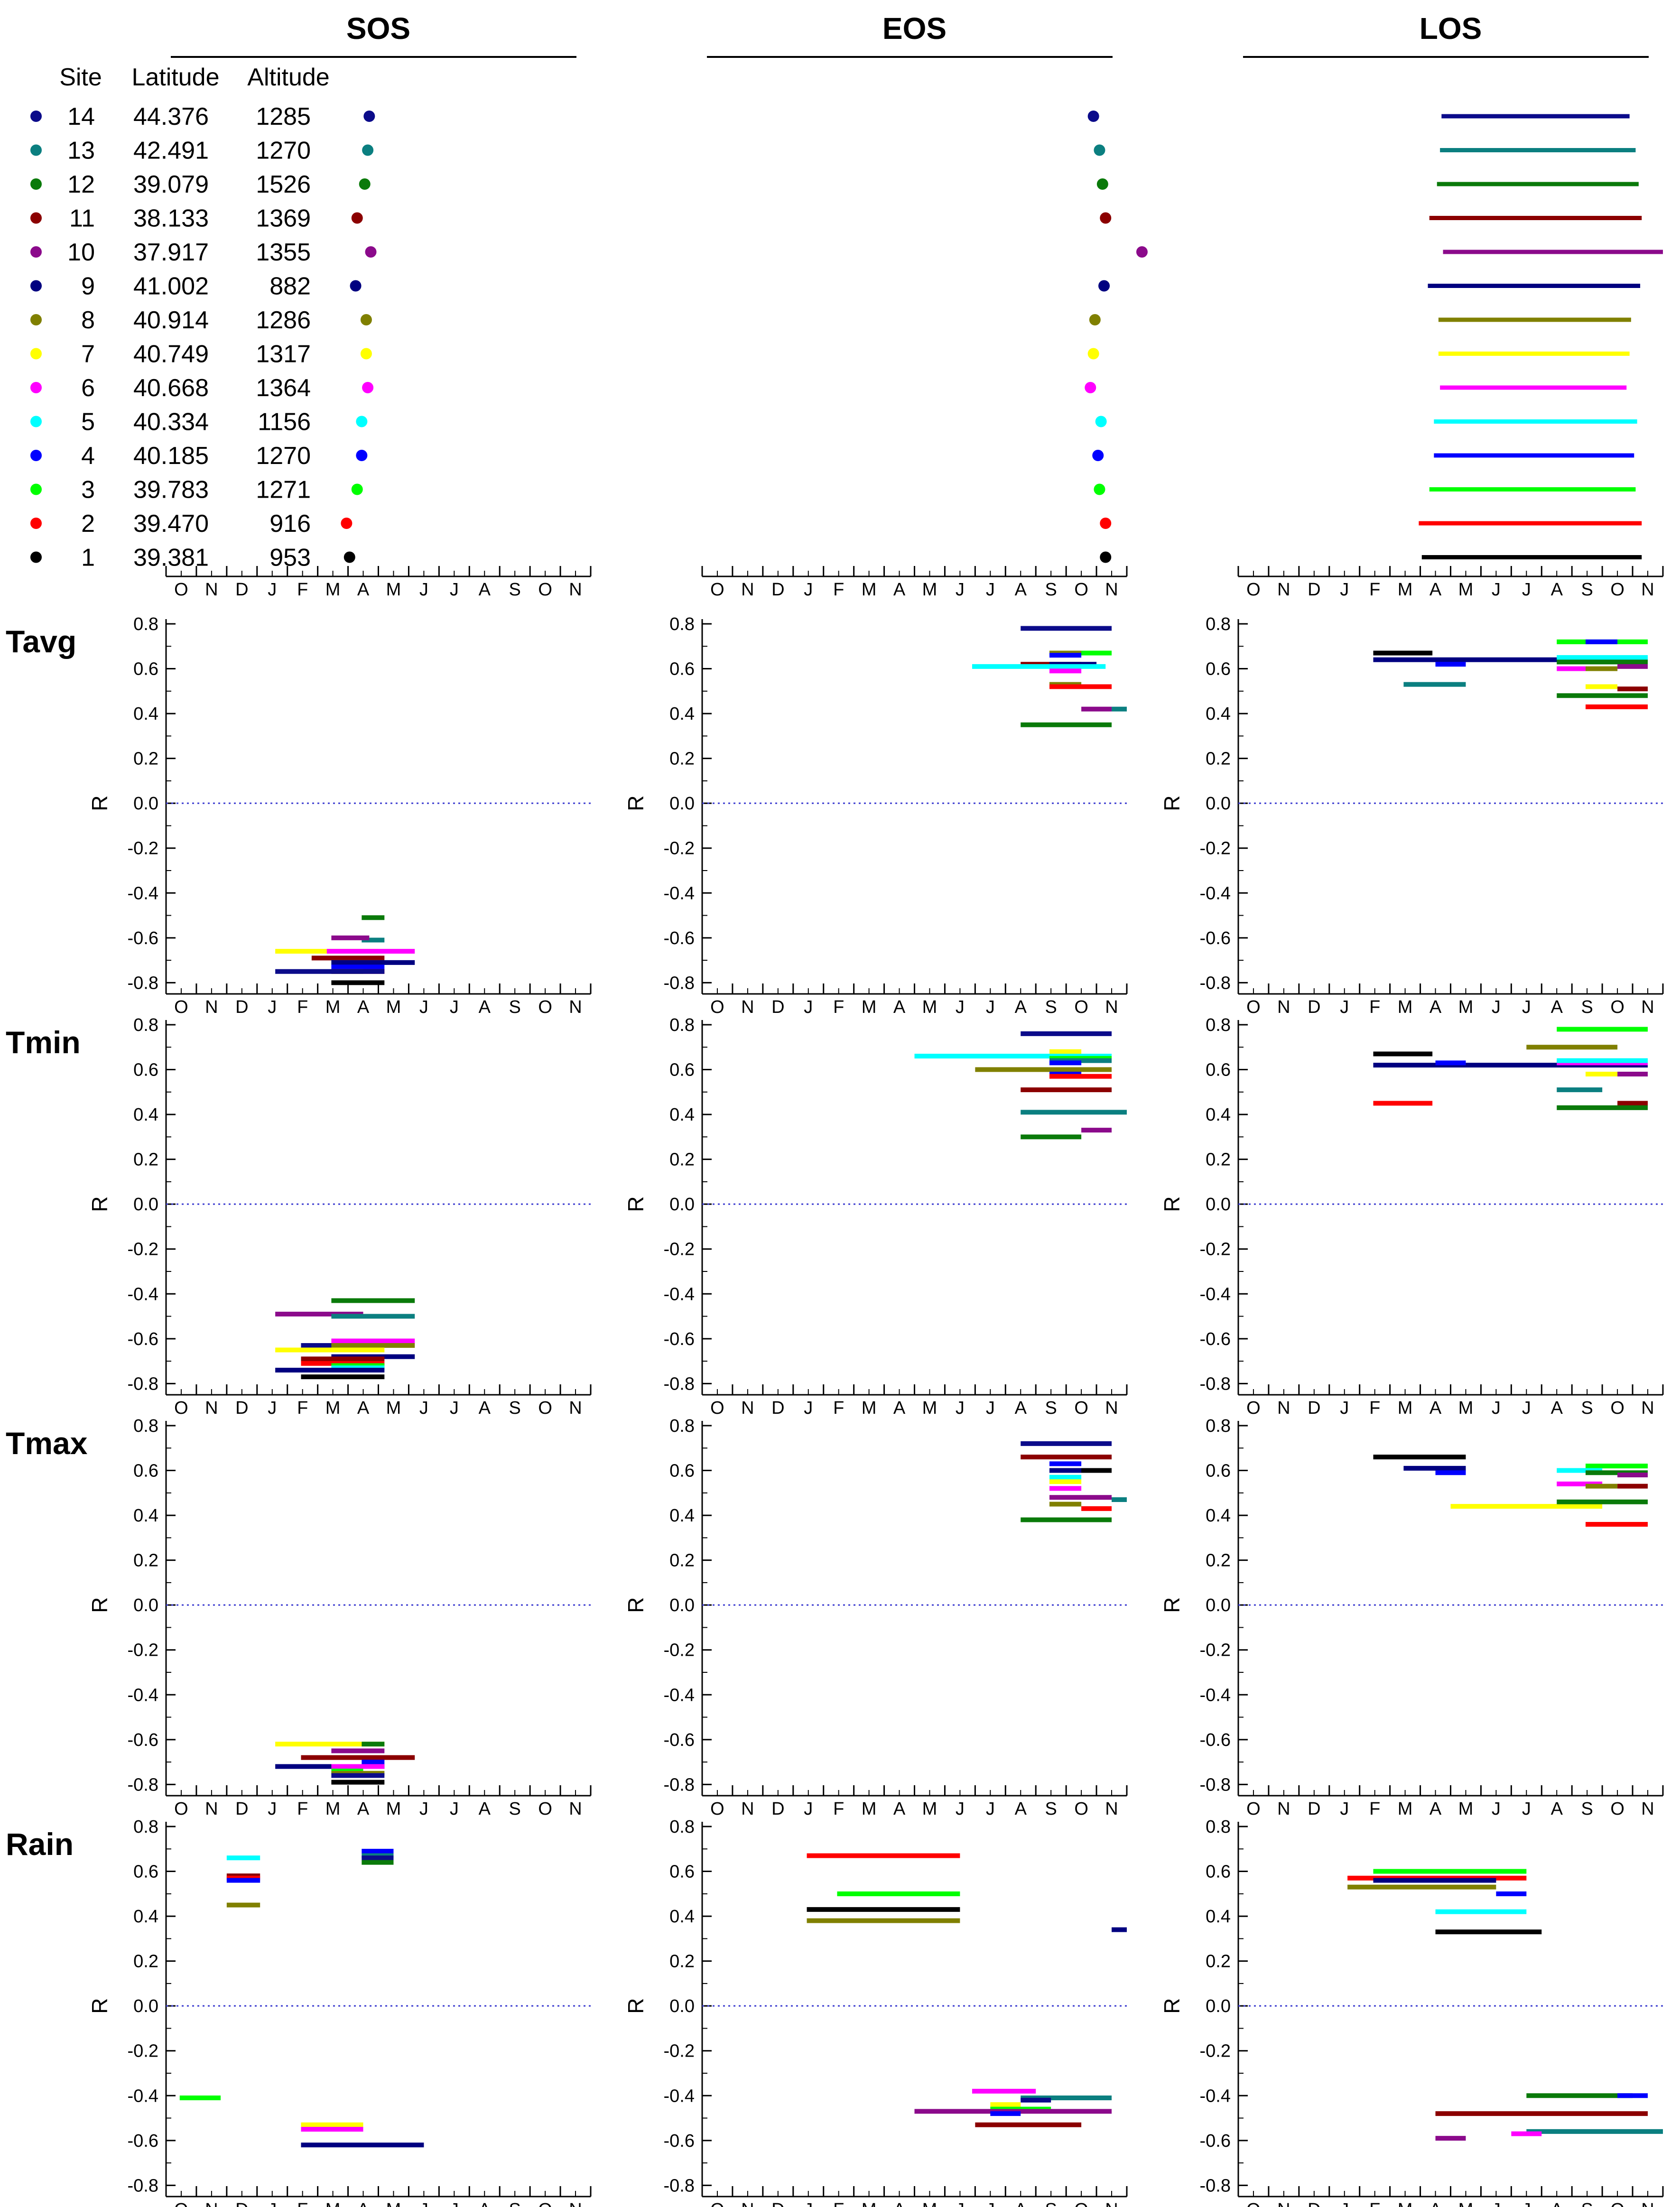  Describe the element at coordinates (333, 1809) in the screenshot. I see `x-tick-label-tmax-sos-5: M` at that location.